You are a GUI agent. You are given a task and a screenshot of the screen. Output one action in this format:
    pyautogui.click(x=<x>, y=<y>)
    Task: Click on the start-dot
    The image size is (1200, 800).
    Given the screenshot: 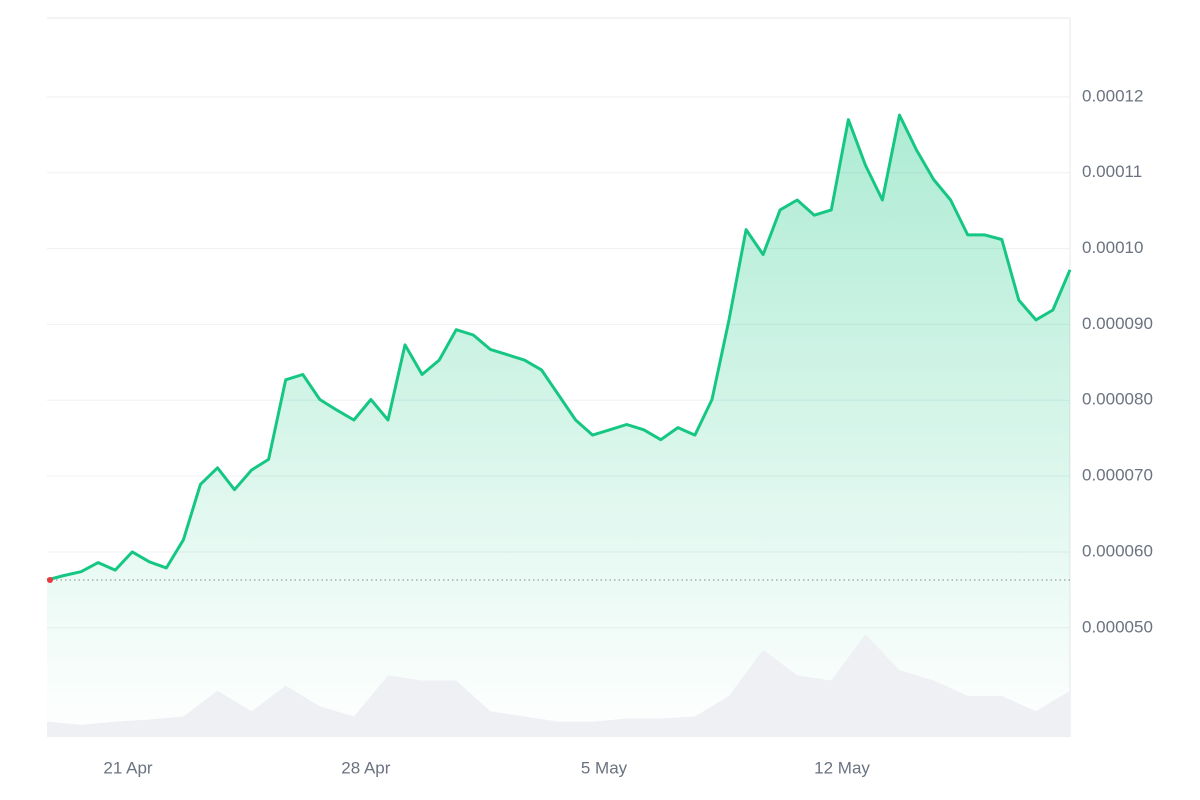 What is the action you would take?
    pyautogui.click(x=50, y=580)
    